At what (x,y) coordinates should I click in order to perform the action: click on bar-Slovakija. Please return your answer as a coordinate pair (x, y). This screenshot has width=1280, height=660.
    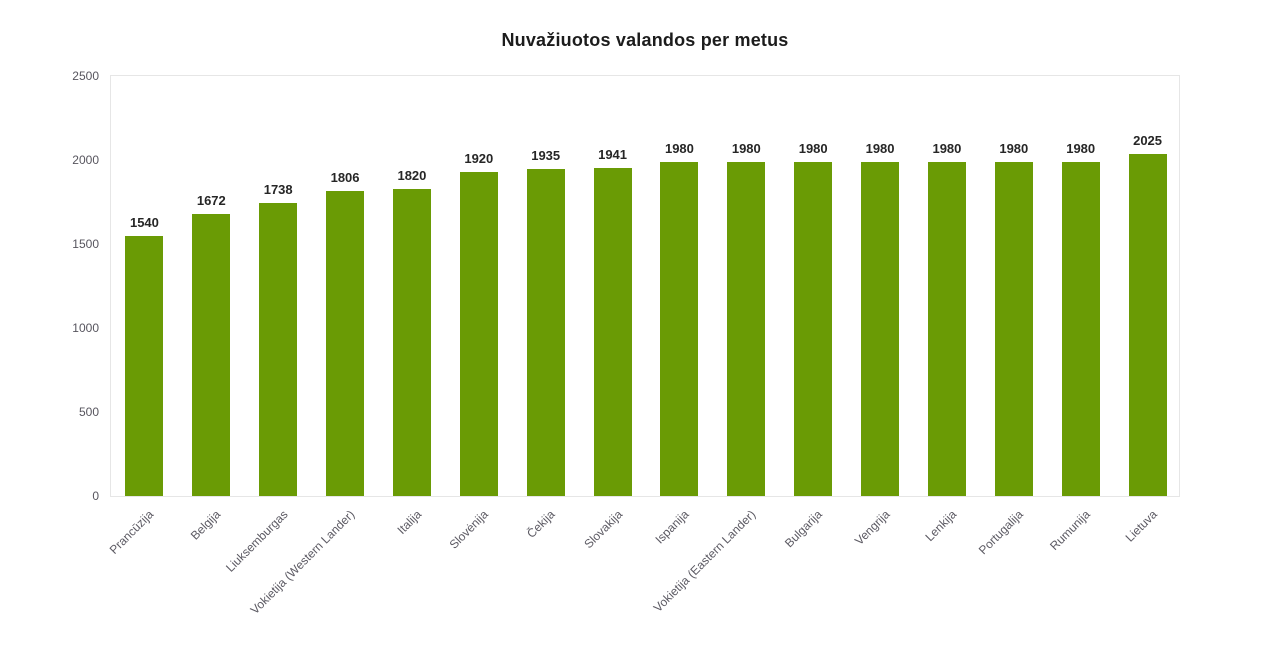
    Looking at the image, I should click on (612, 332).